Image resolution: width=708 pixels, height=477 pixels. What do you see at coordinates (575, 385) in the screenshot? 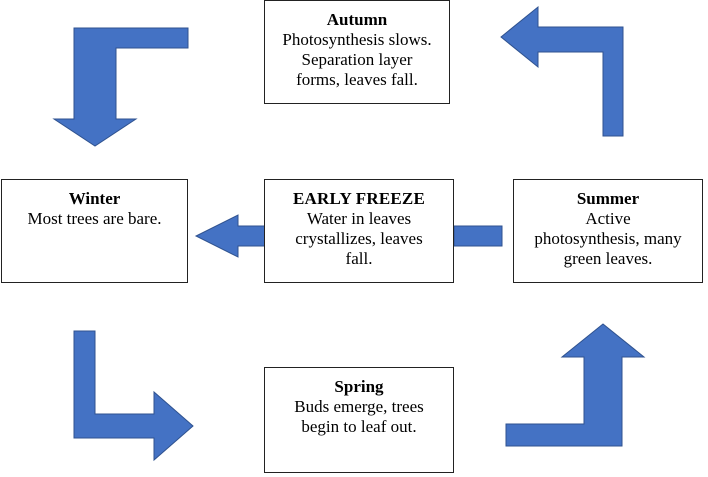
I see `arrow-spring-to-summer` at bounding box center [575, 385].